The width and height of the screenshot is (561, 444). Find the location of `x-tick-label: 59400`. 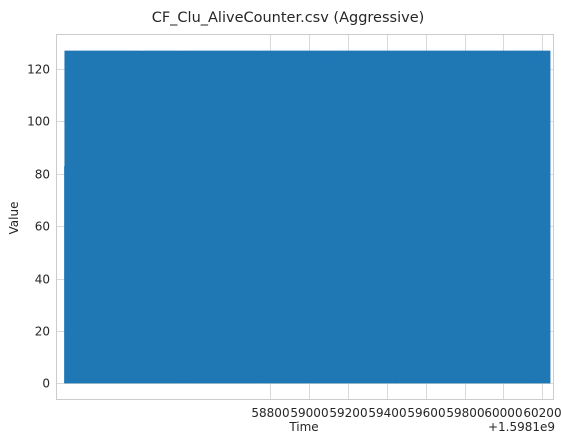

x-tick-label: 59400 is located at coordinates (387, 413).